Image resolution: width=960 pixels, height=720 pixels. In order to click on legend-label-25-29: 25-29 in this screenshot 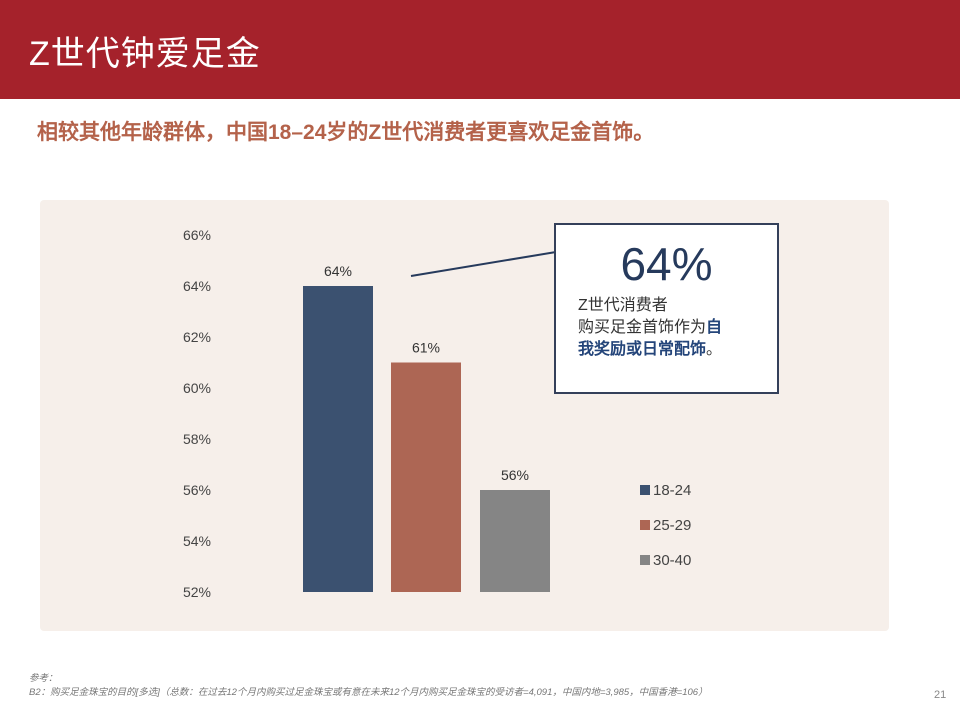, I will do `click(672, 525)`.